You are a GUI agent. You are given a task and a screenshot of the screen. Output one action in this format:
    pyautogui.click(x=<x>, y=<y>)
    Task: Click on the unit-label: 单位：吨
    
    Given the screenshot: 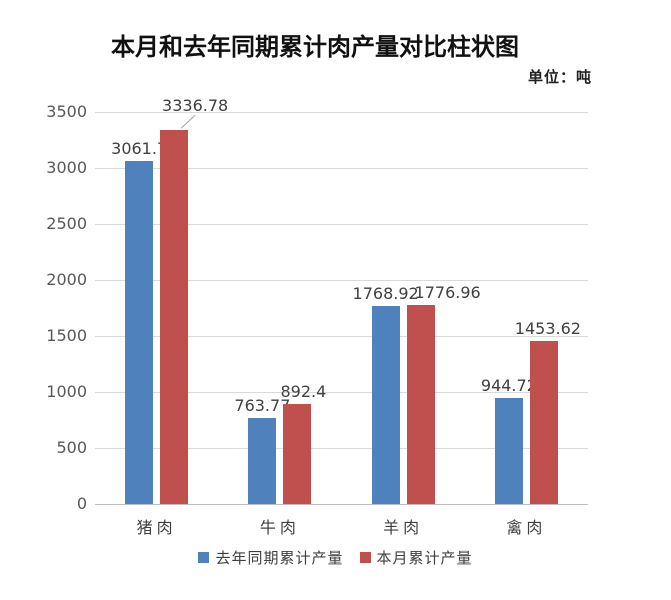 What is the action you would take?
    pyautogui.click(x=559, y=77)
    